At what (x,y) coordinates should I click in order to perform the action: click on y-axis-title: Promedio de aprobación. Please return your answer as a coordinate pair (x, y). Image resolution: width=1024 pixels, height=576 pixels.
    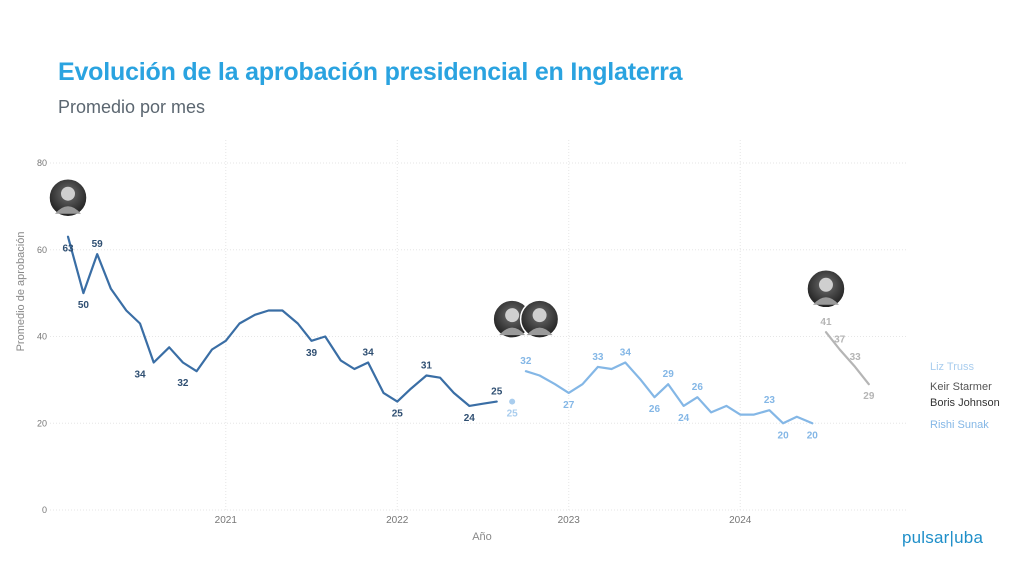
    Looking at the image, I should click on (21, 292).